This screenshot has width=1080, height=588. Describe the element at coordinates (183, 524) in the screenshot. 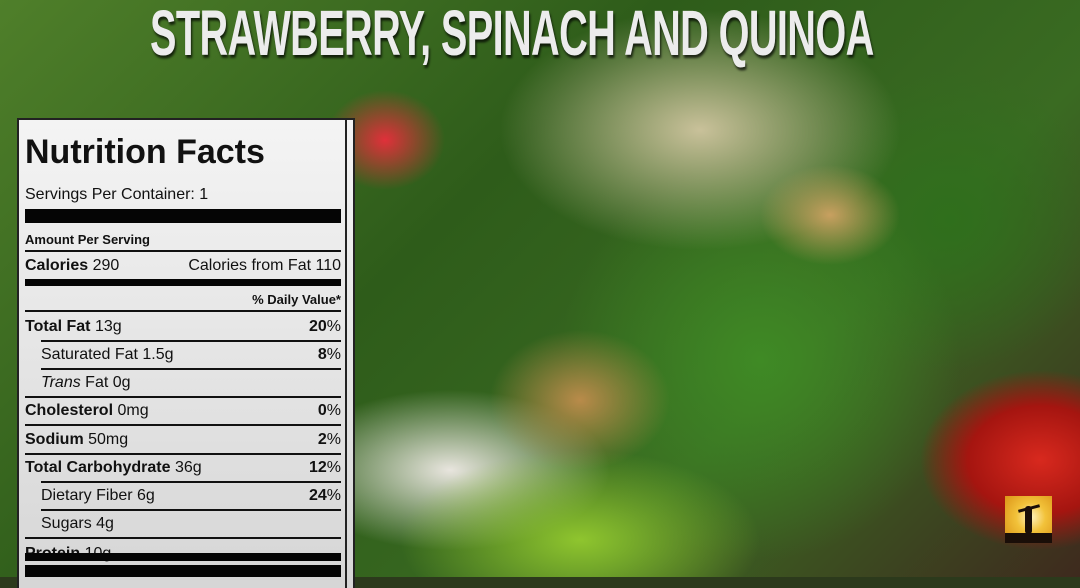

I see `nutrient-row-sugars: Sugars 4g` at that location.